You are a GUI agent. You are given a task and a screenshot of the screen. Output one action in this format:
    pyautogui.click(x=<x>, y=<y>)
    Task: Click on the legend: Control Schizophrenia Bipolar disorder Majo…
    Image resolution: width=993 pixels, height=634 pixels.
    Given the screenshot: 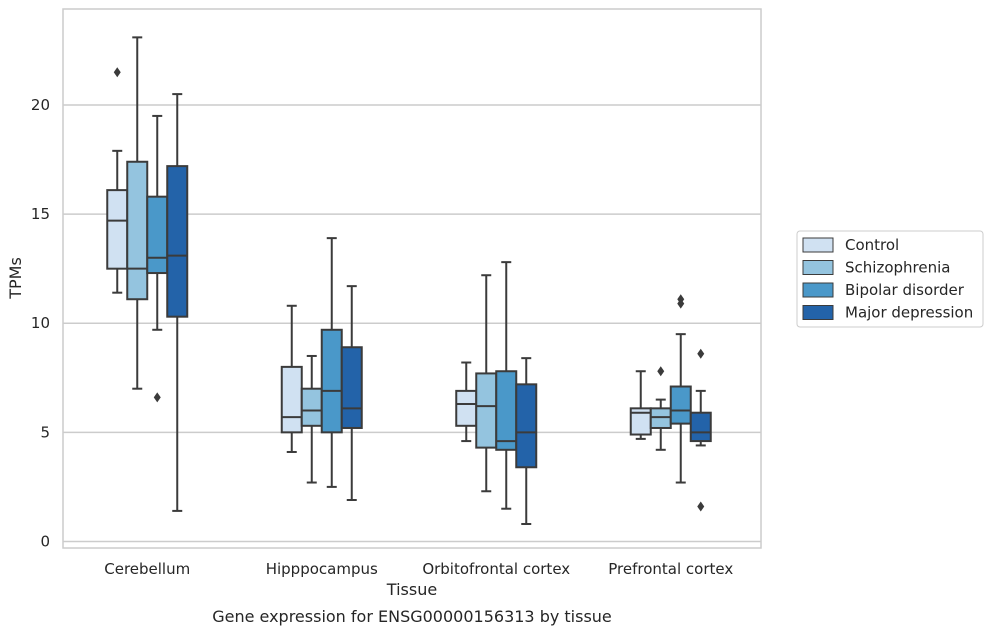 What is the action you would take?
    pyautogui.click(x=890, y=279)
    